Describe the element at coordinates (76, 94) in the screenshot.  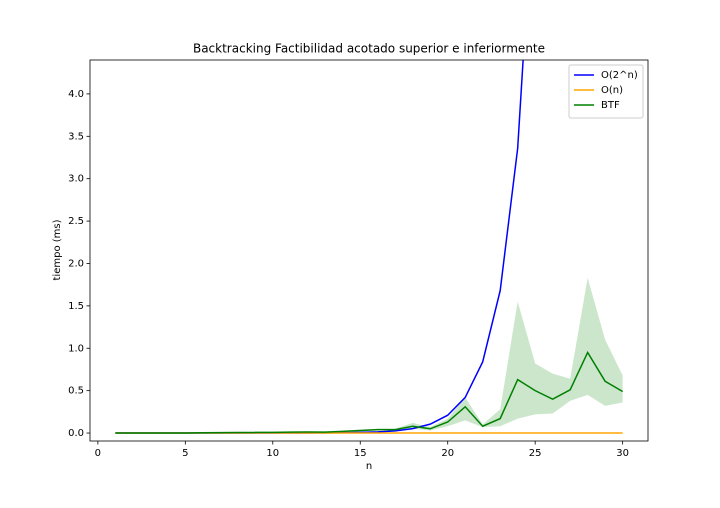
I see `y-tick-label: 4.0` at that location.